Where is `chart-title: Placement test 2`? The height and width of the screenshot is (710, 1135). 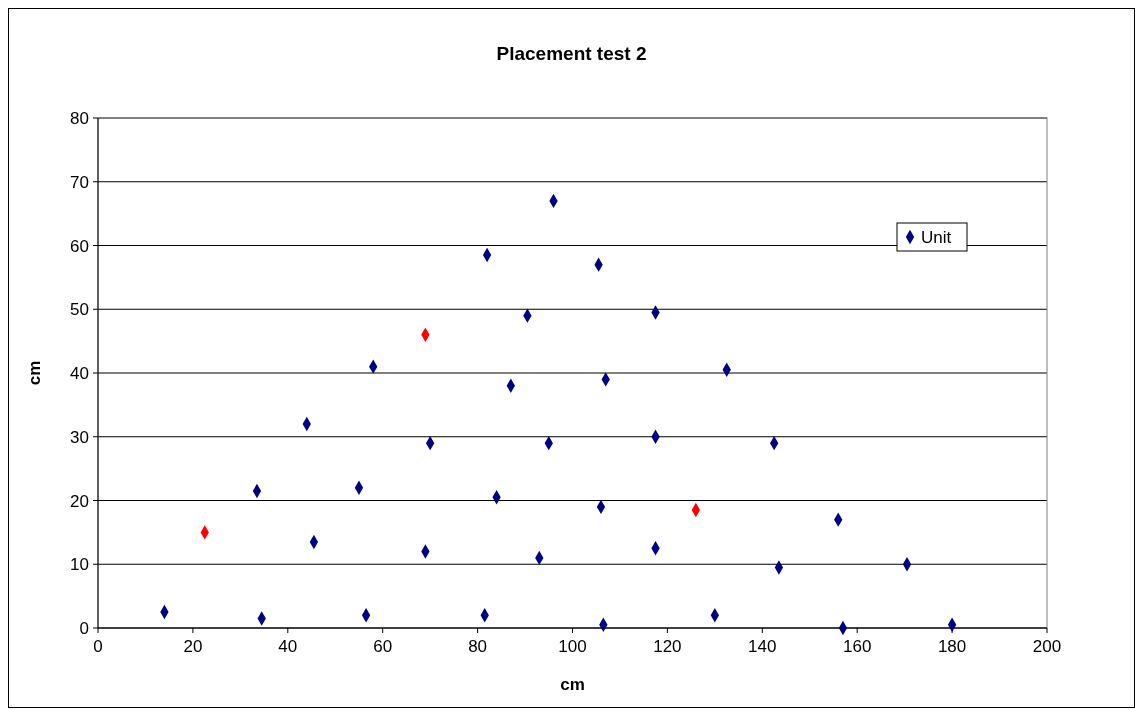 chart-title: Placement test 2 is located at coordinates (571, 53).